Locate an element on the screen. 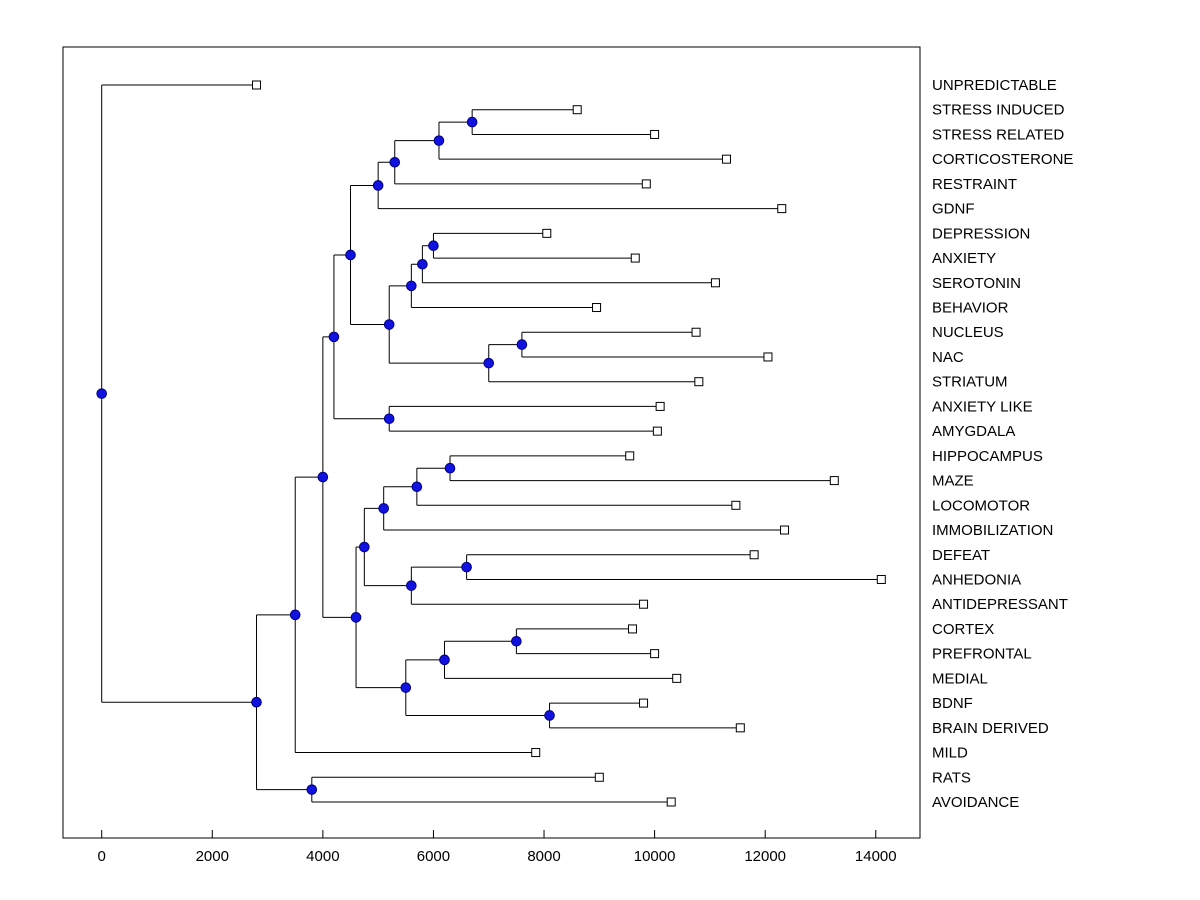 The height and width of the screenshot is (900, 1200). leaf-label: CORTEX is located at coordinates (963, 629).